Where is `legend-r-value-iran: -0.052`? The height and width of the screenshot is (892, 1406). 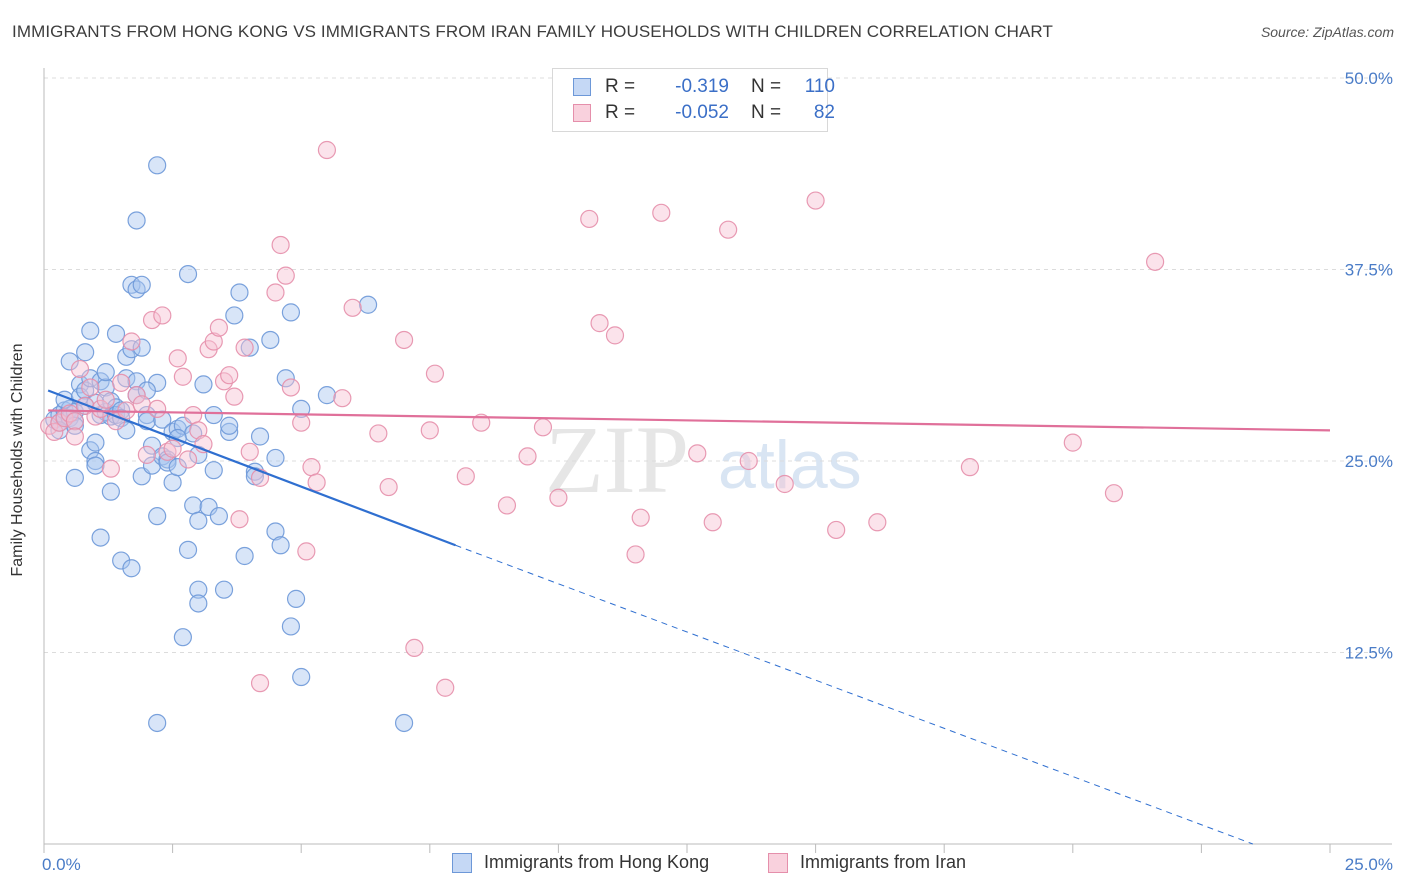
legend-r-value-iran: -0.052 is located at coordinates (702, 112).